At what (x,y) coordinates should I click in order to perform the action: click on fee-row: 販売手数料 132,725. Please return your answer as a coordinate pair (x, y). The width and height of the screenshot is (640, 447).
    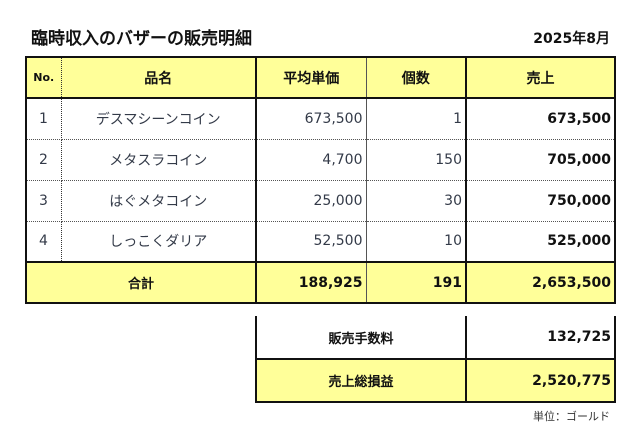
    Looking at the image, I should click on (435, 338).